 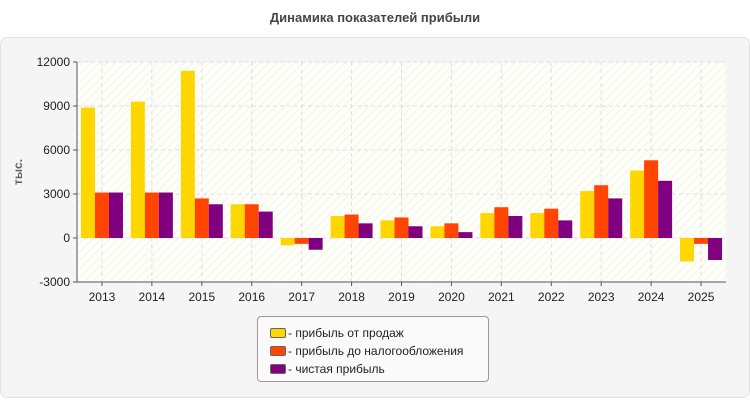 I want to click on y-tick-label: 9000, so click(x=56, y=106).